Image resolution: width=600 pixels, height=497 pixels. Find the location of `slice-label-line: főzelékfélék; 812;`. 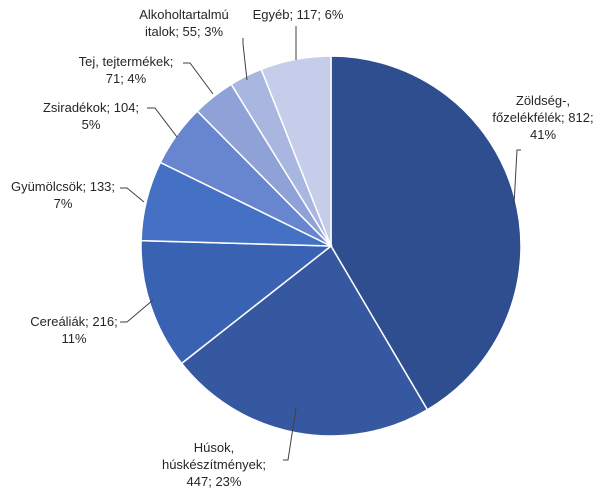

slice-label-line: főzelékfélék; 812; is located at coordinates (542, 117).